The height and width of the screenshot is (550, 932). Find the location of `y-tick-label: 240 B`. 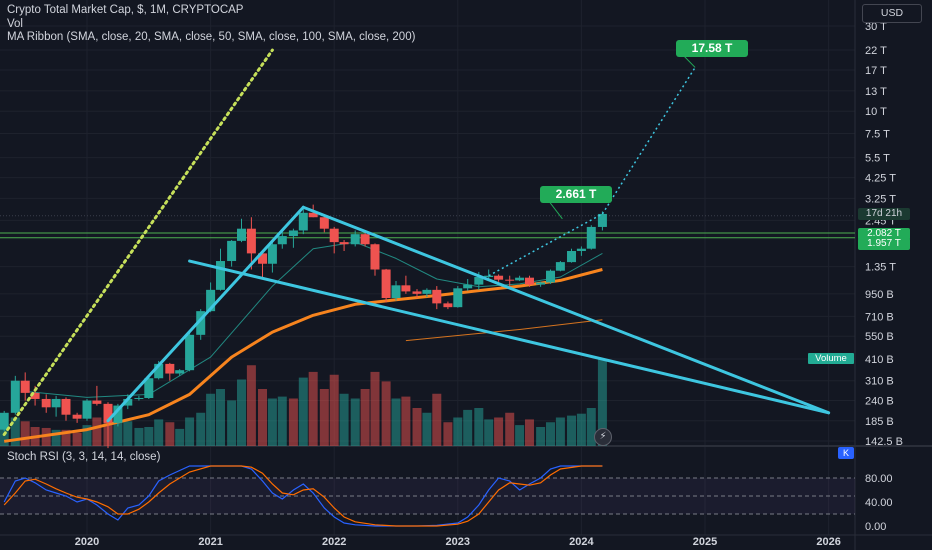

y-tick-label: 240 B is located at coordinates (879, 402).